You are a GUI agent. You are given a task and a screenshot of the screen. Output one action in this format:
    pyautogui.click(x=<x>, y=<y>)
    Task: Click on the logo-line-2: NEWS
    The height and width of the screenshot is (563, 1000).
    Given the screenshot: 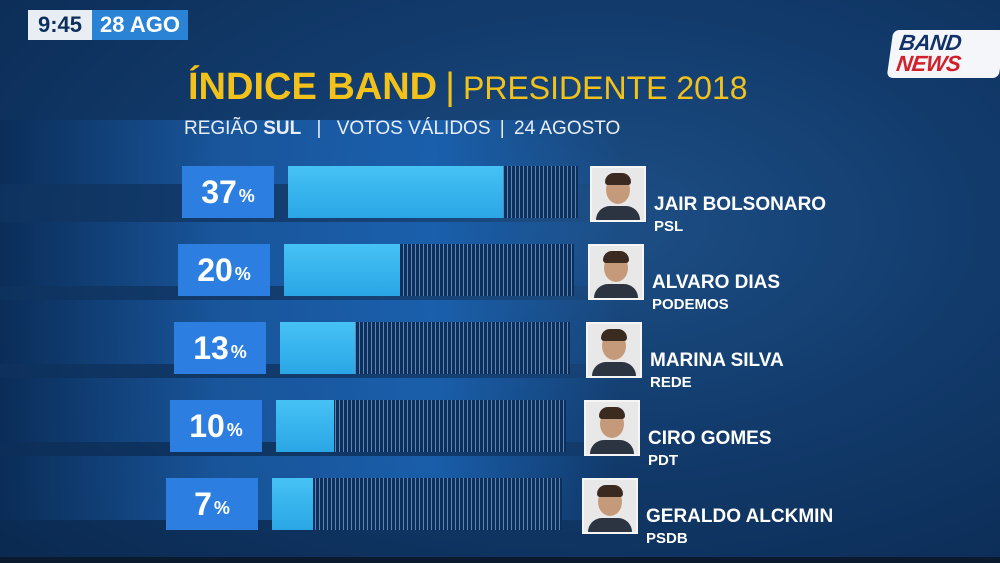 What is the action you would take?
    pyautogui.click(x=928, y=63)
    